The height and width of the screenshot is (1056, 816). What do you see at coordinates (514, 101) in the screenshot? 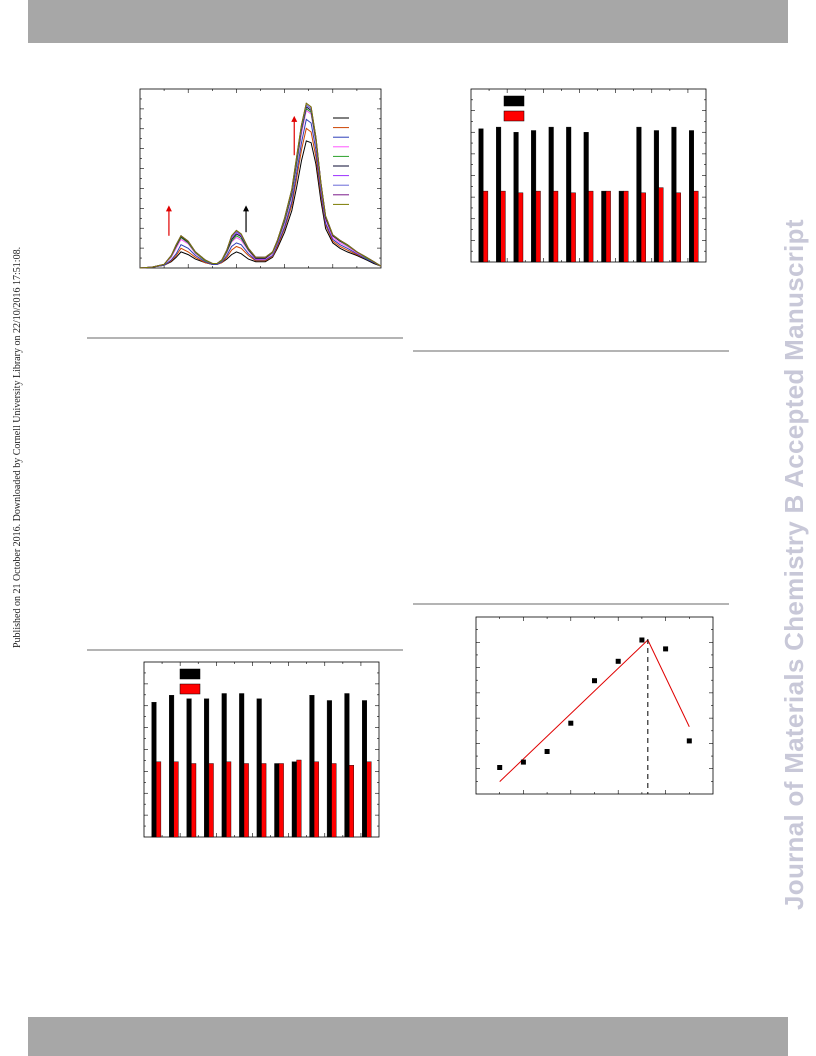
I see `bars-top-right-legend-swatch-black` at bounding box center [514, 101].